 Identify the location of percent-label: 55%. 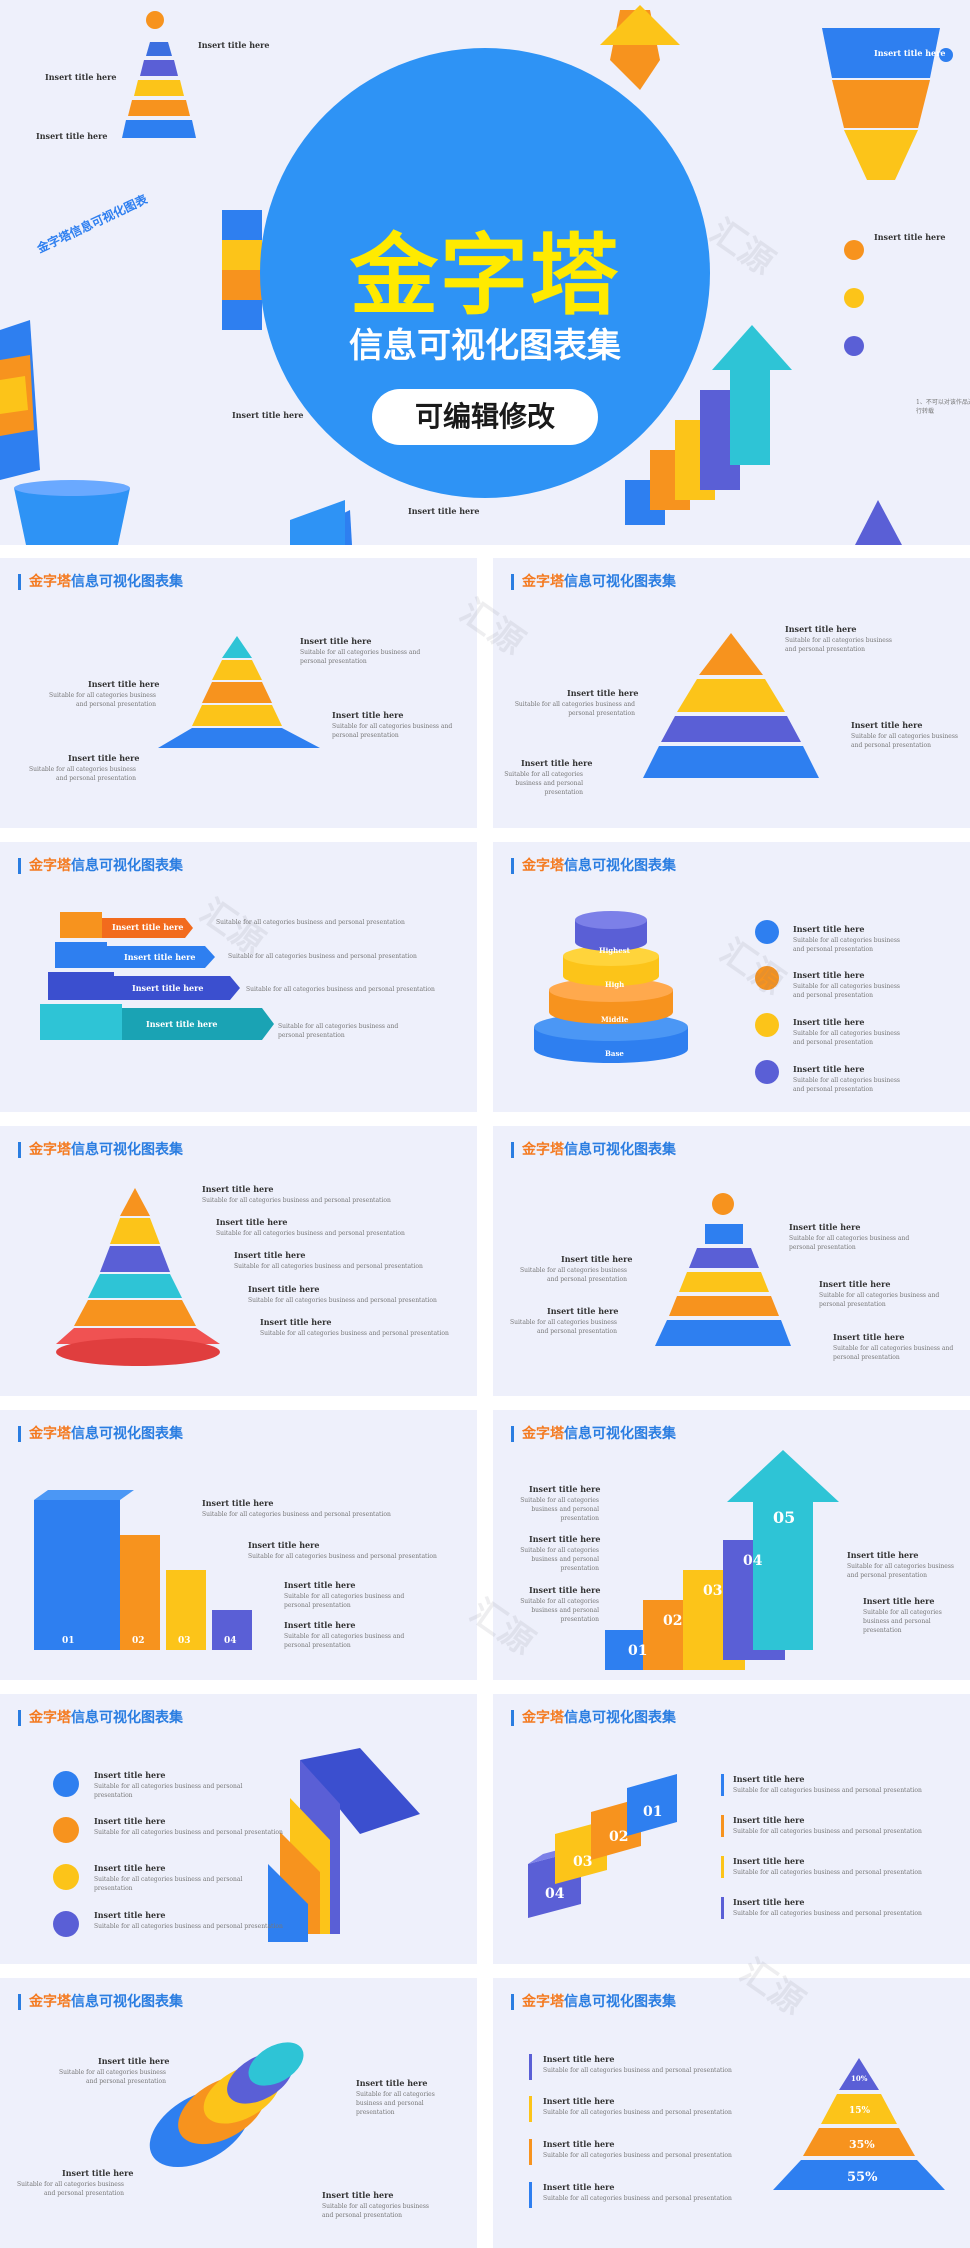
(862, 2177).